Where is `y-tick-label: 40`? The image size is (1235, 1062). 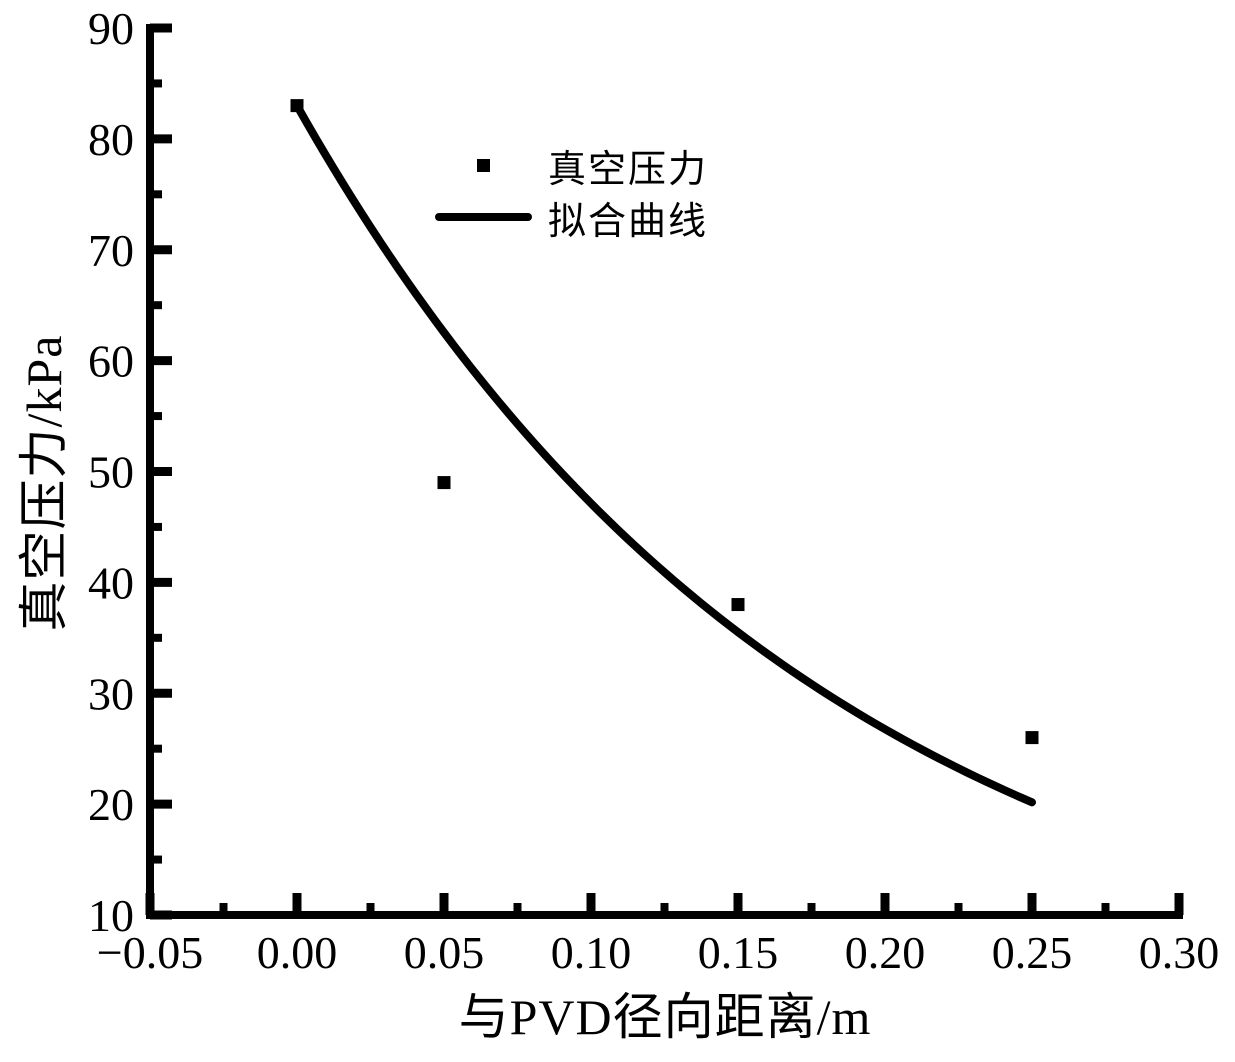 y-tick-label: 40 is located at coordinates (111, 582).